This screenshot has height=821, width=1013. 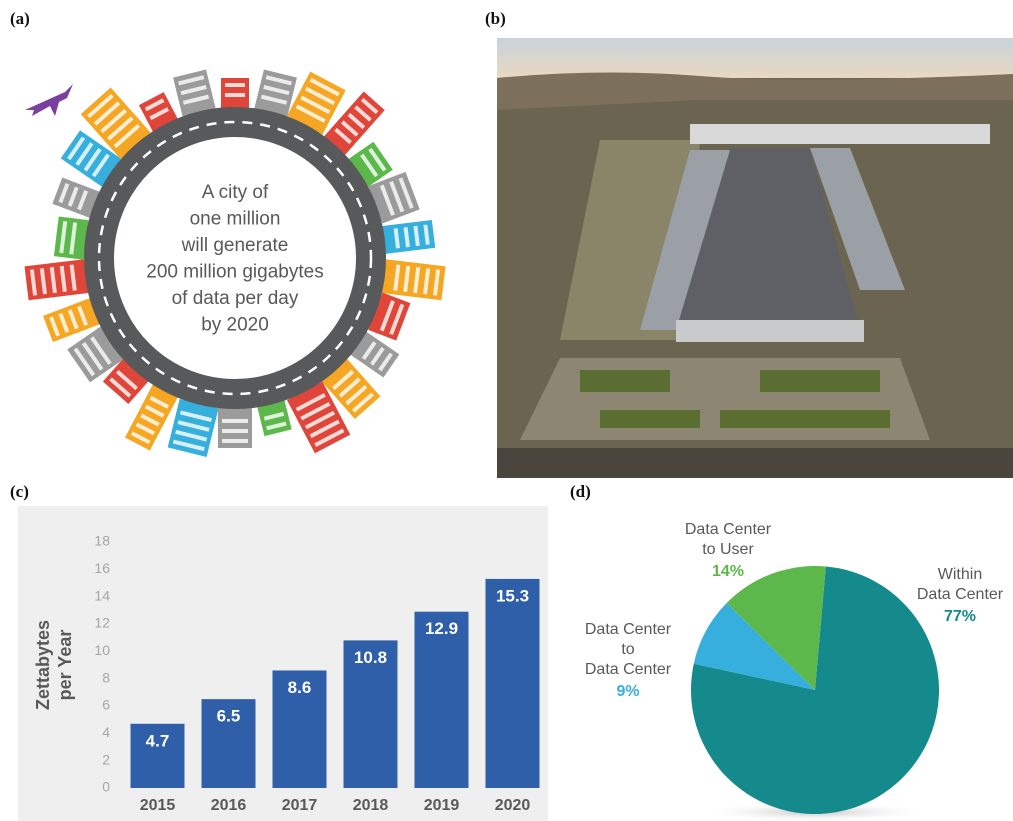 What do you see at coordinates (728, 539) in the screenshot?
I see `slice-label: Data Center to User` at bounding box center [728, 539].